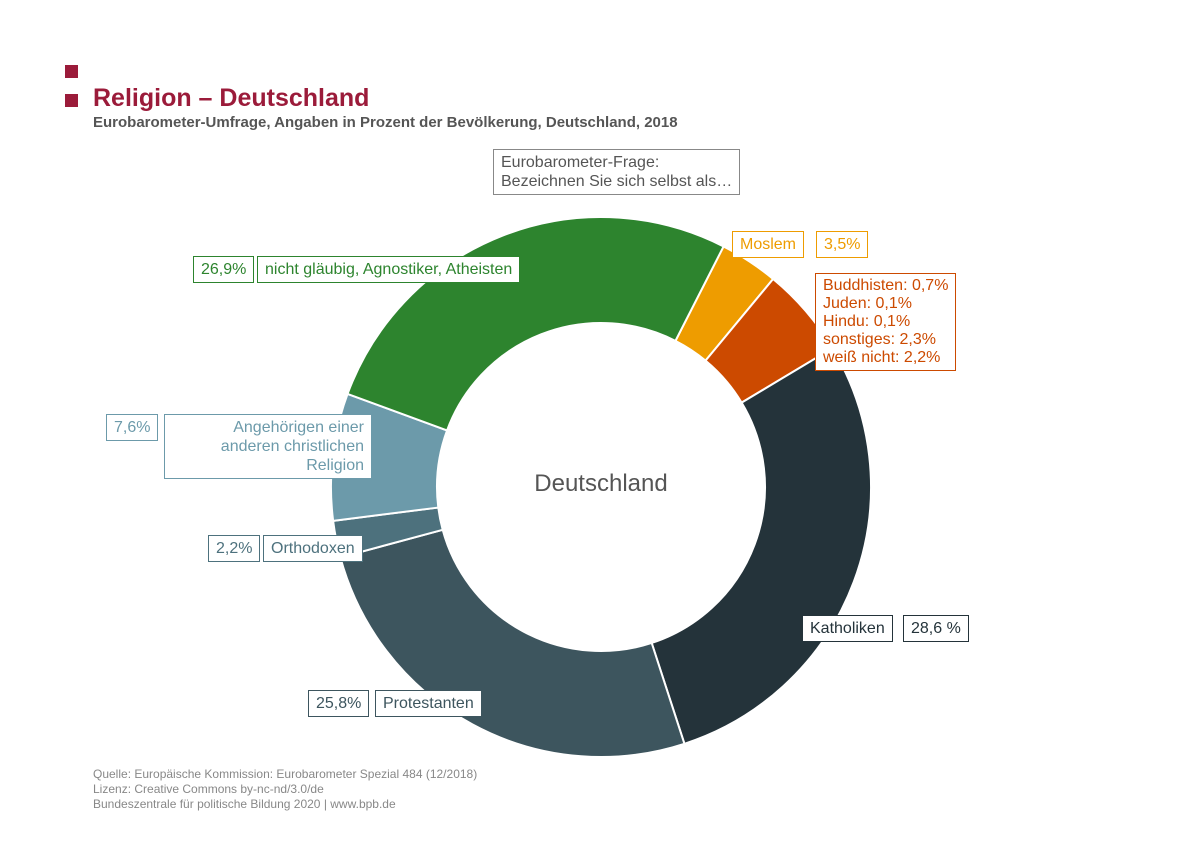  What do you see at coordinates (339, 703) in the screenshot?
I see `slice-value-label: 25,8%` at bounding box center [339, 703].